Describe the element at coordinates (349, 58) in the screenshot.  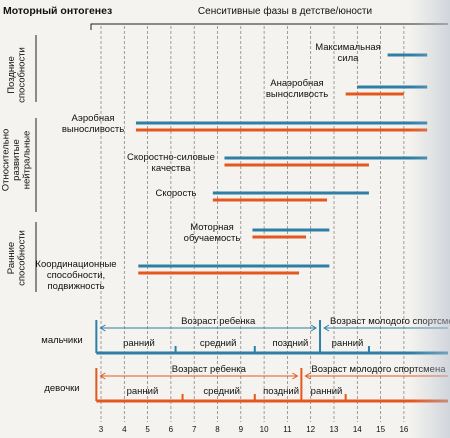
I see `ability-label: сила` at that location.